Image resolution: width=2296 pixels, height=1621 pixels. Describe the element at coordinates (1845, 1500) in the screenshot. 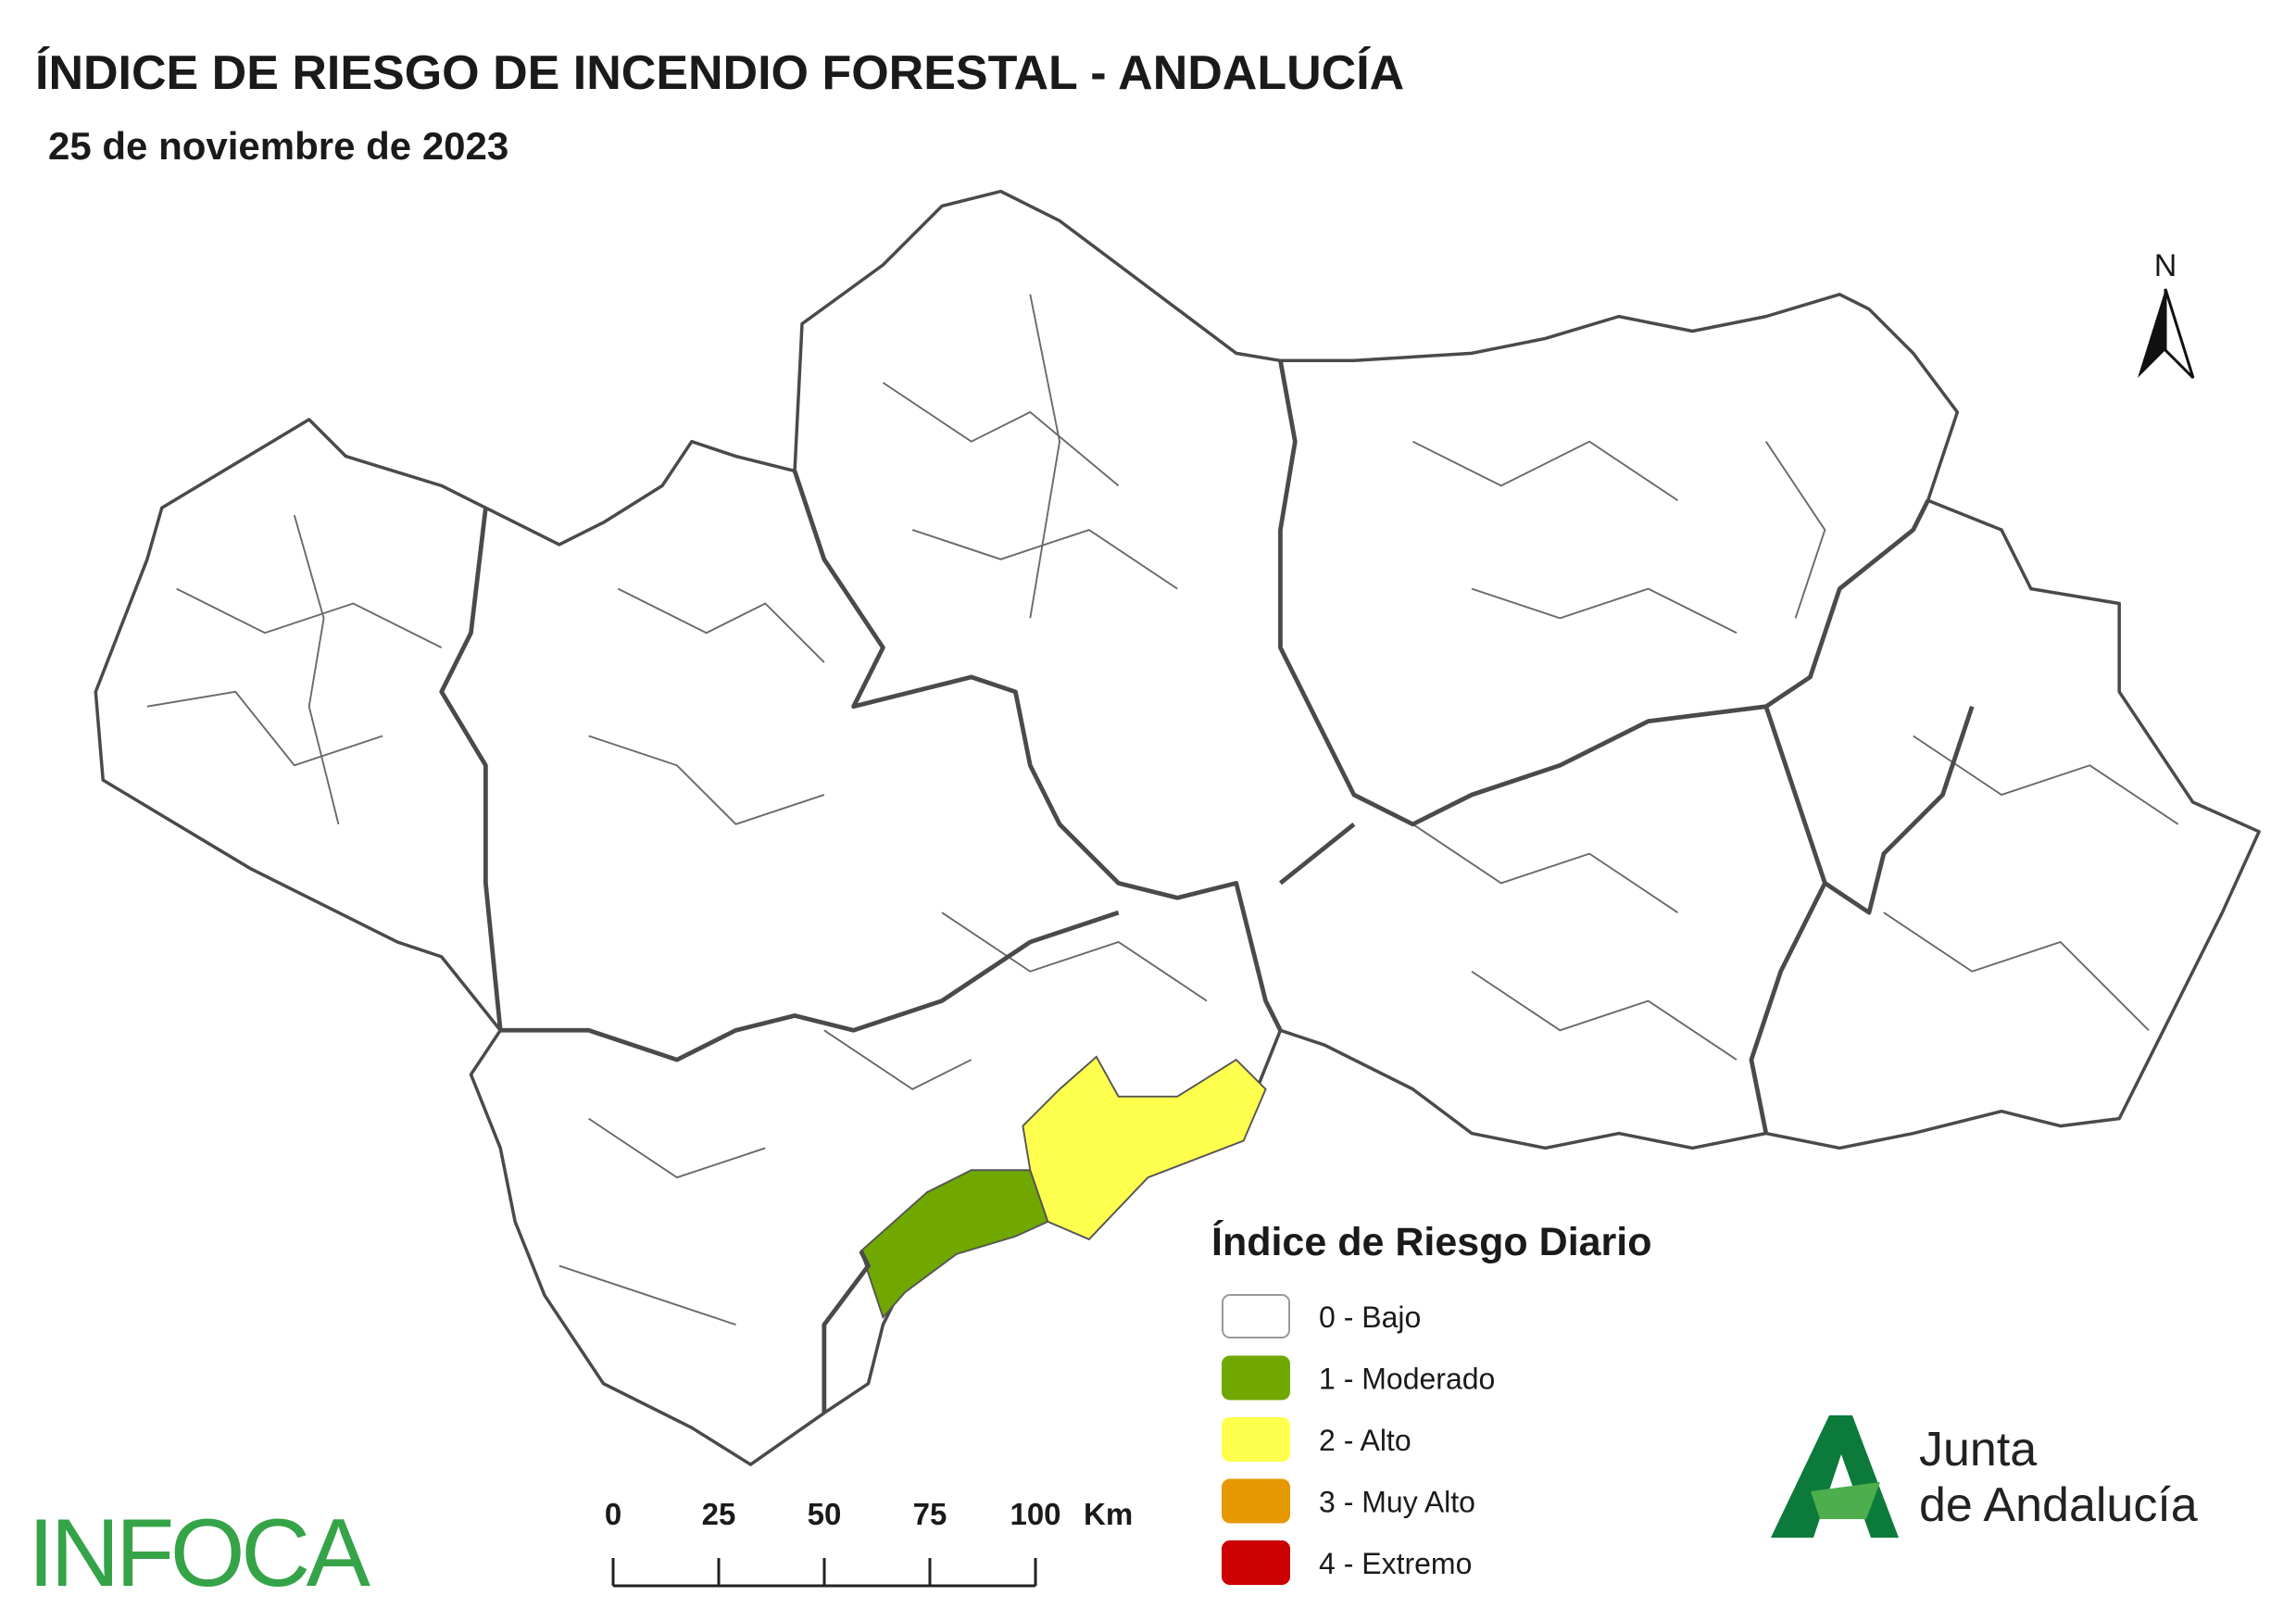

I see `junta-logo-accent` at that location.